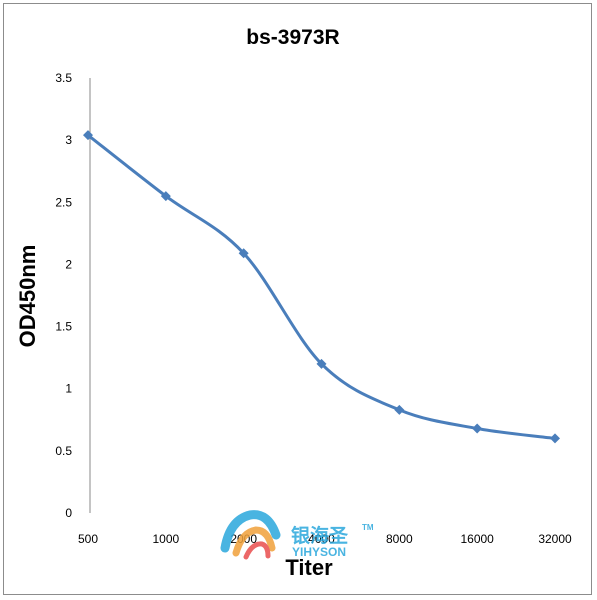 Image resolution: width=597 pixels, height=600 pixels. What do you see at coordinates (321, 539) in the screenshot?
I see `x-tick-label: 4000` at bounding box center [321, 539].